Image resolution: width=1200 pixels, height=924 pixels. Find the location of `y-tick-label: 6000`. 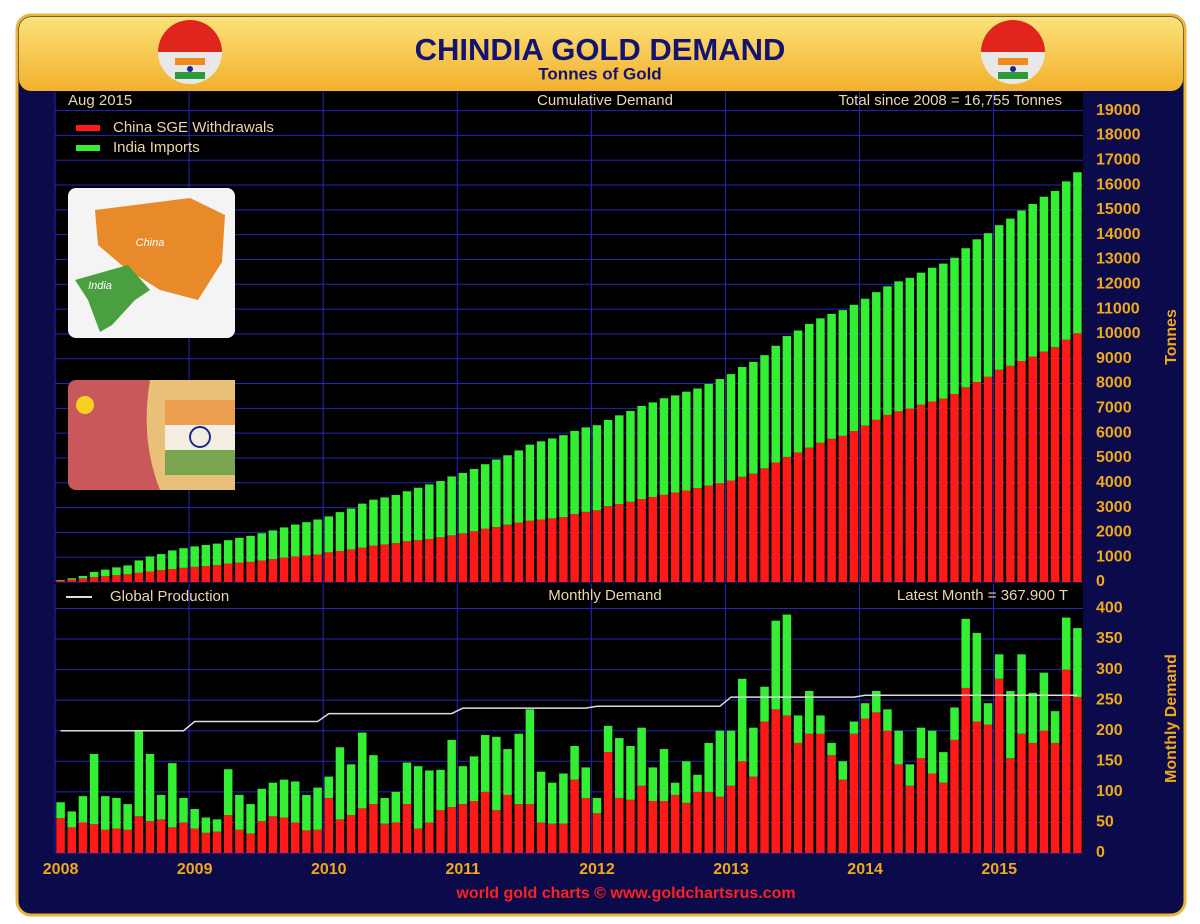

y-tick-label: 6000 is located at coordinates (1114, 432).